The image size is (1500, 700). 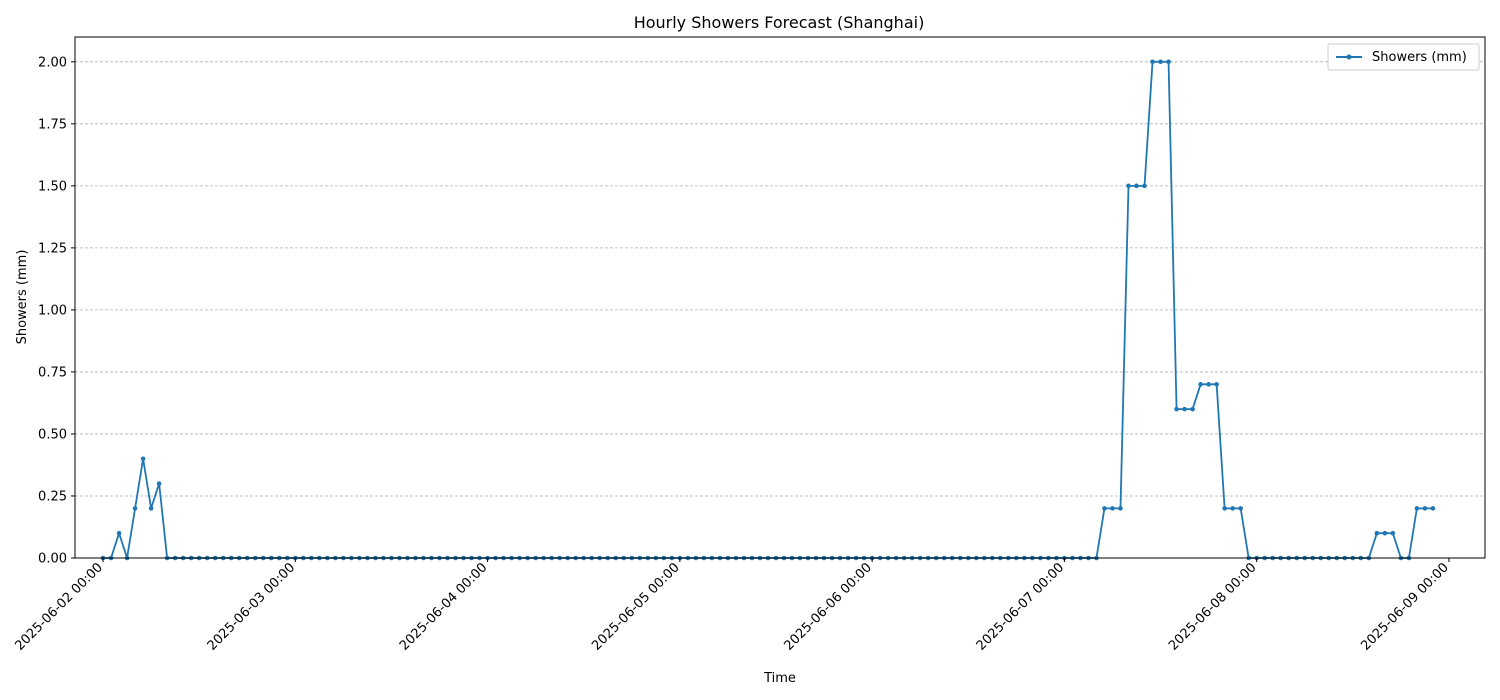 I want to click on x-tick-label: 2025-06-02 00:00, so click(x=58, y=606).